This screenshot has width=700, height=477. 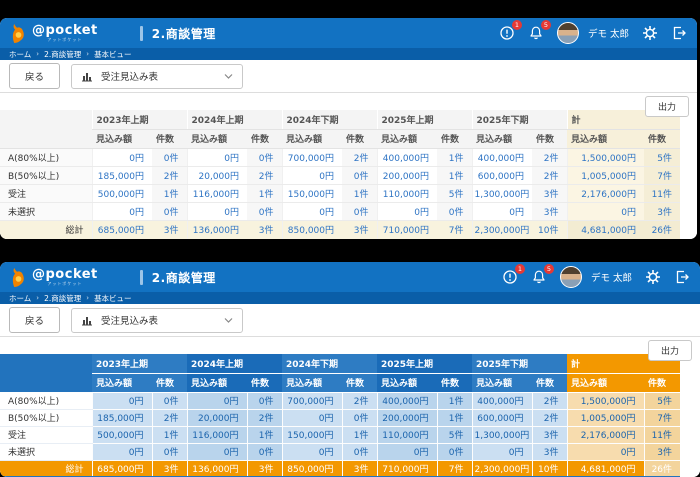 I want to click on title-separator, so click(x=141, y=33).